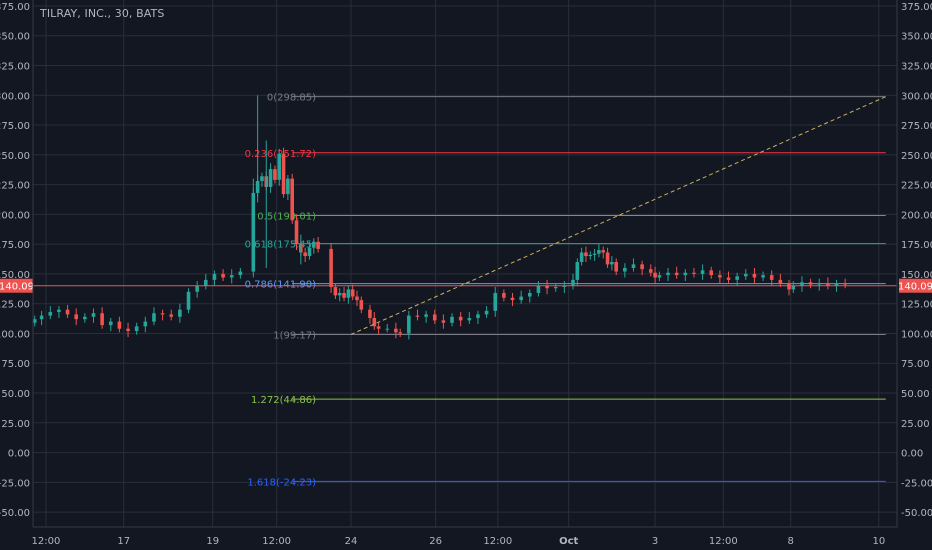  Describe the element at coordinates (916, 305) in the screenshot. I see `y-tick-label-right: 125.00` at that location.